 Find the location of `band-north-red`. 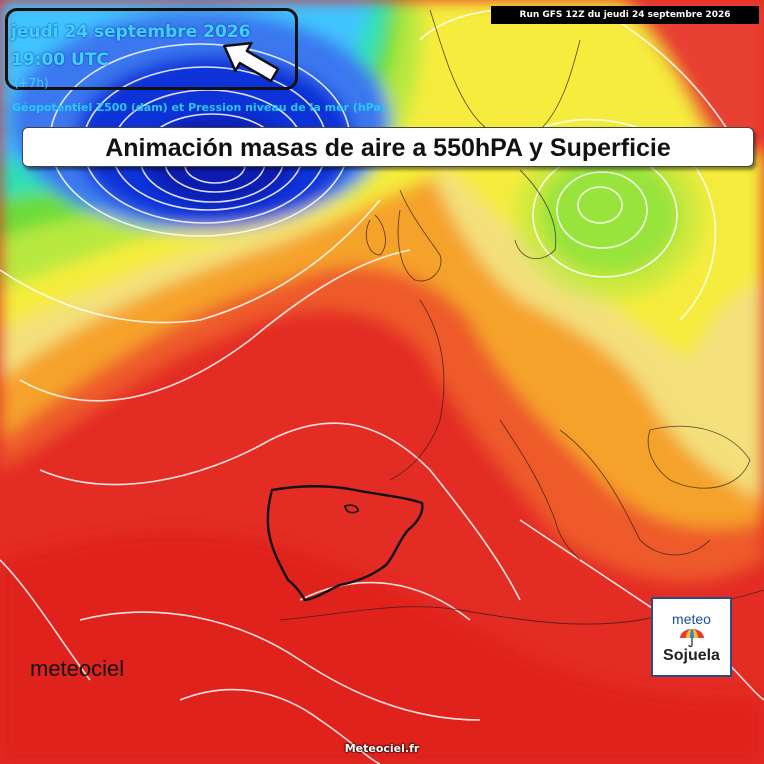

band-north-red is located at coordinates (692, 79).